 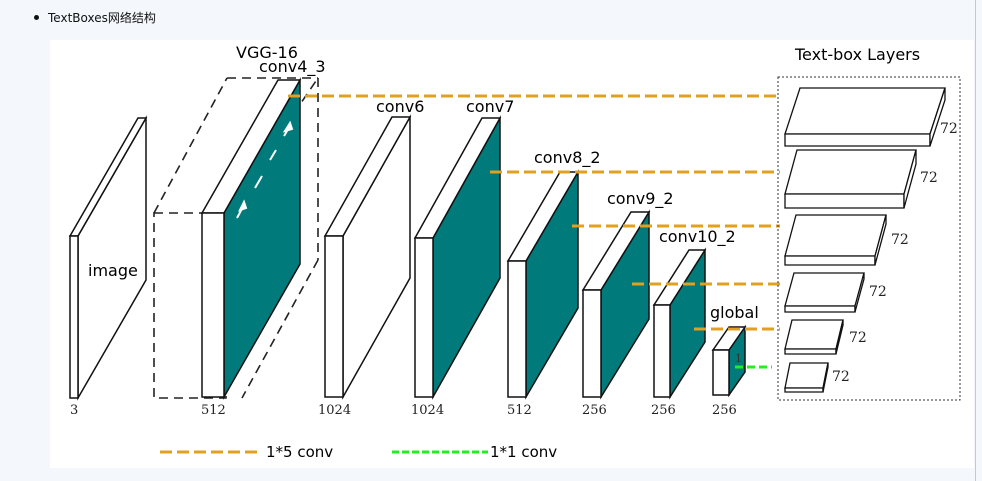 I want to click on conv8-2-label: conv8_2, so click(x=567, y=158).